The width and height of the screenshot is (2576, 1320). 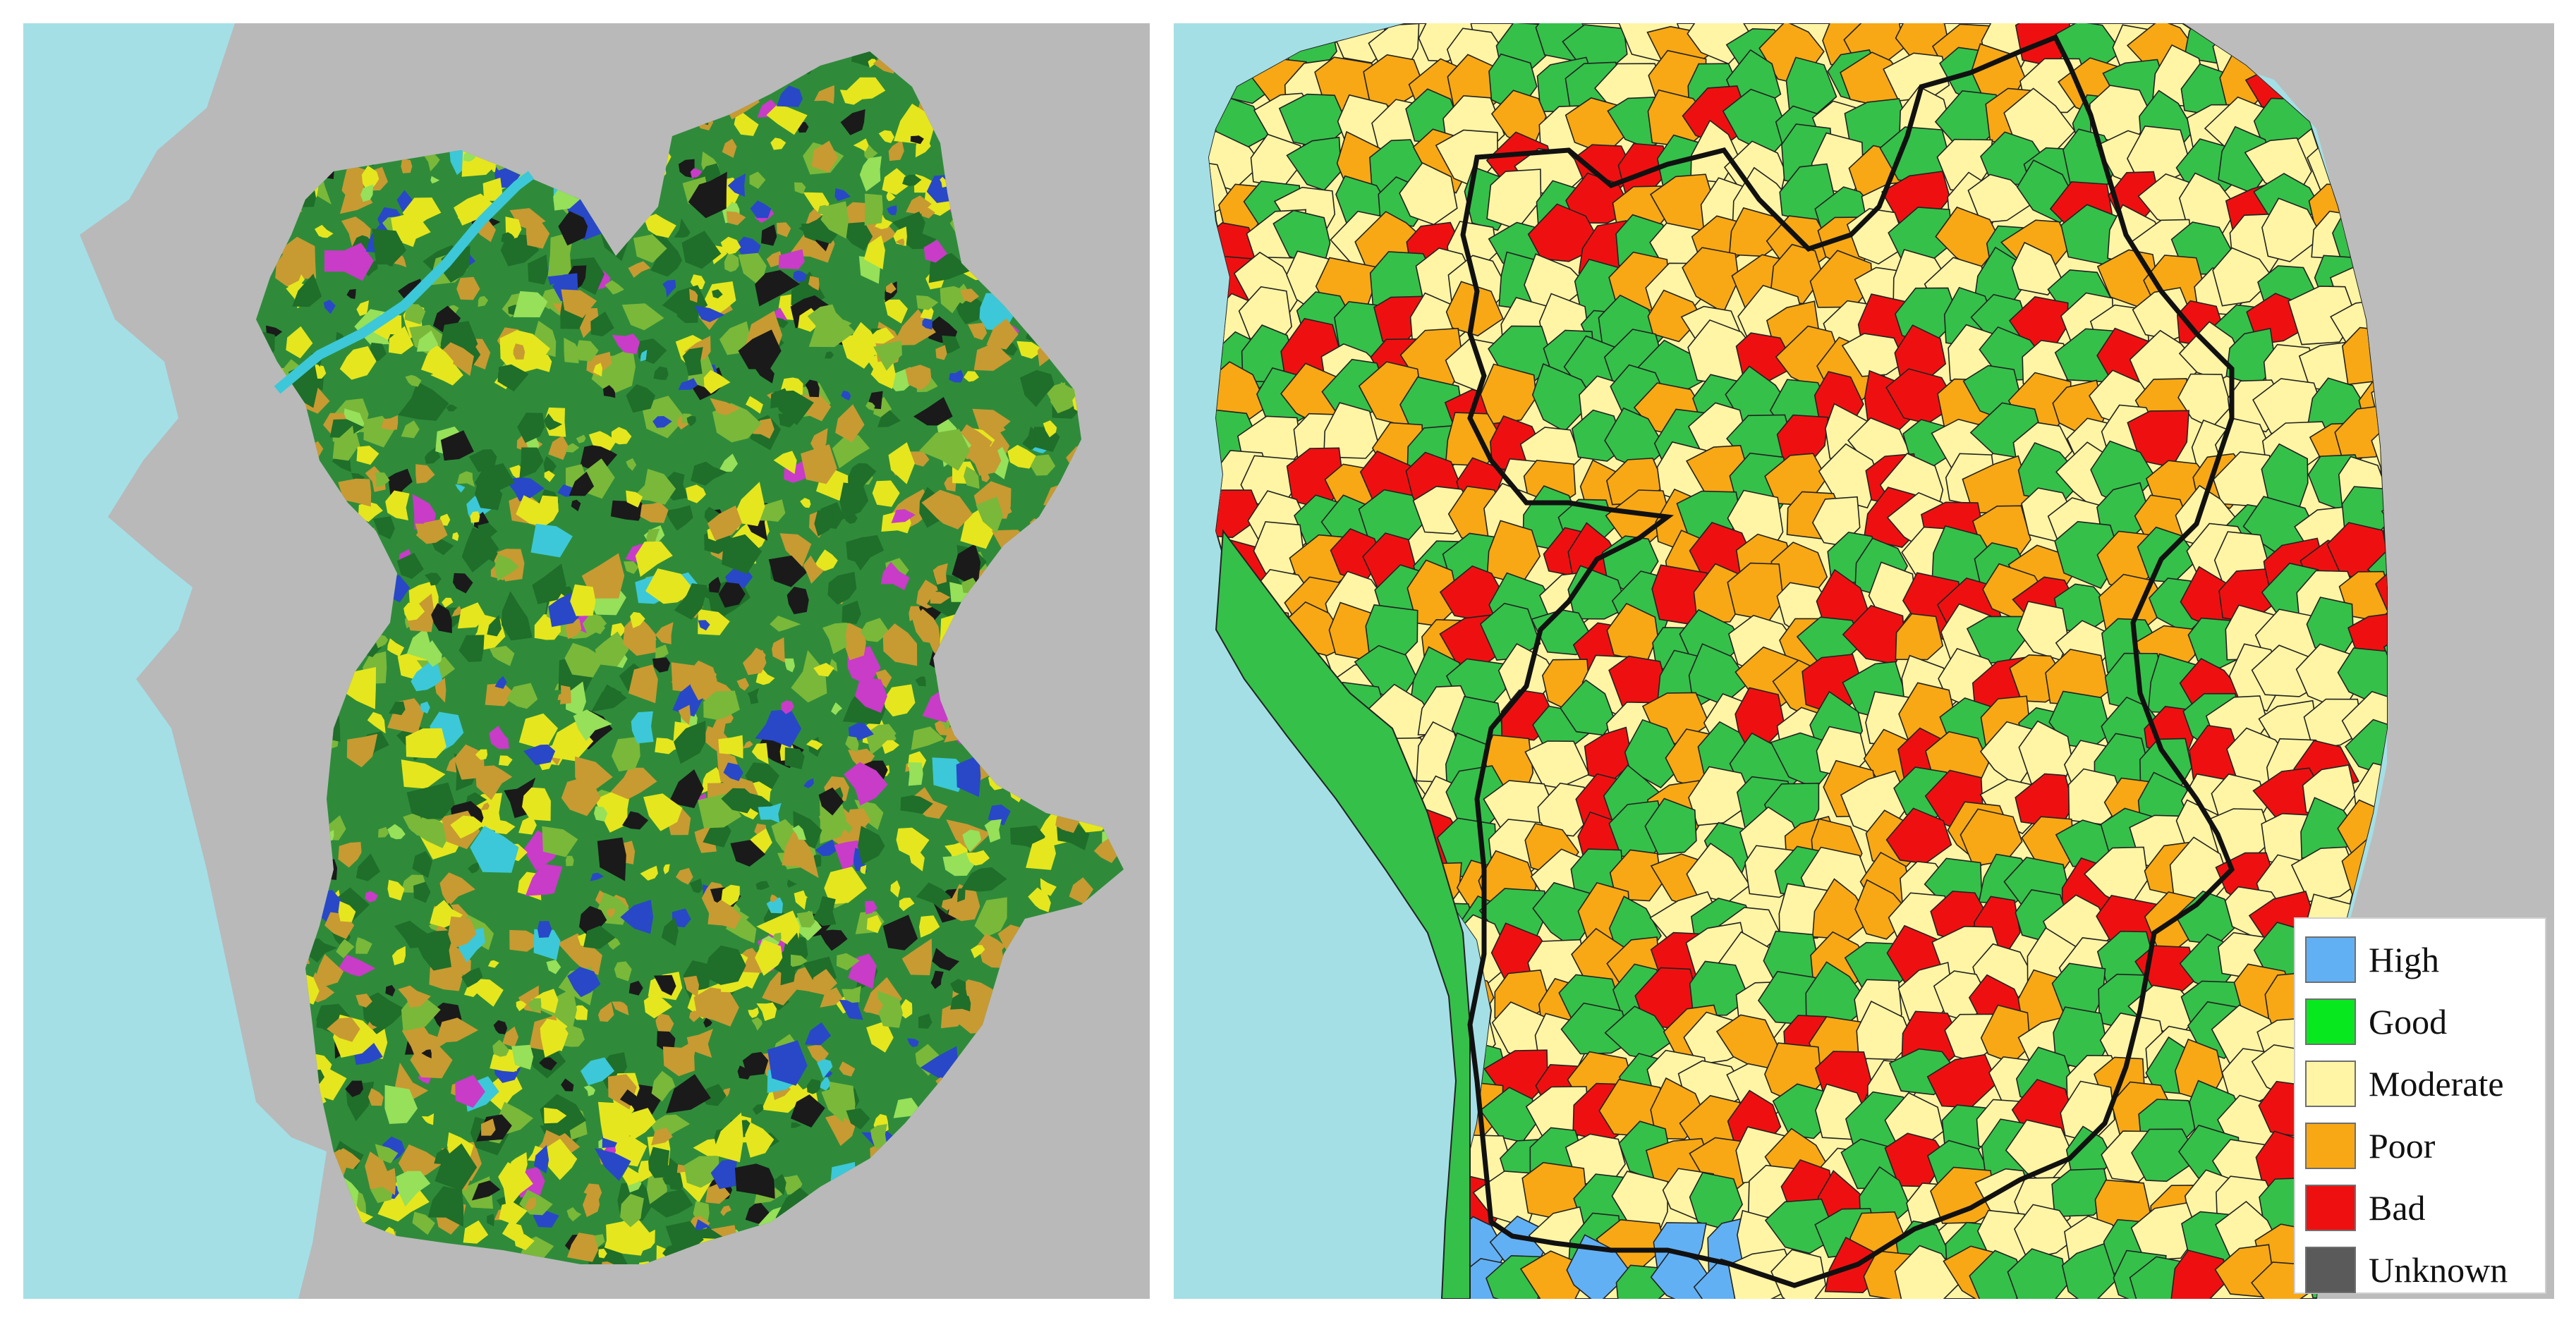 I want to click on legend-label-bad: Bad, so click(x=2397, y=1208).